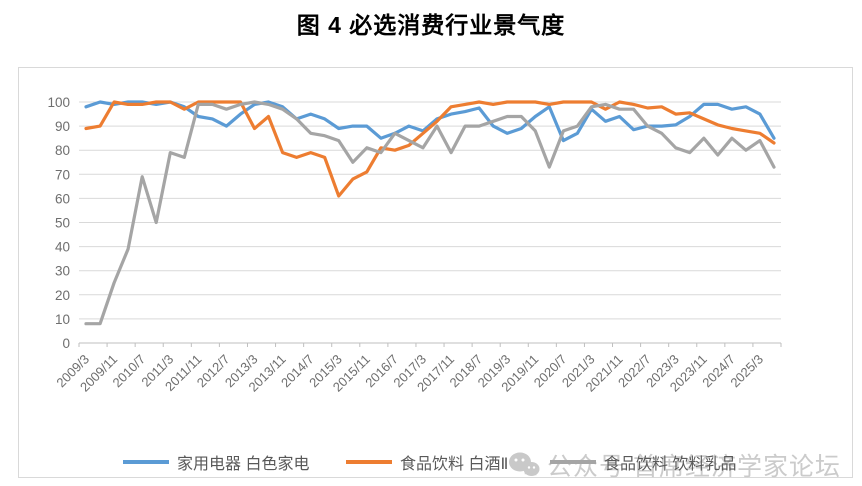 The width and height of the screenshot is (862, 486). I want to click on chart-title: 图 4 必选消费行业景气度, so click(431, 25).